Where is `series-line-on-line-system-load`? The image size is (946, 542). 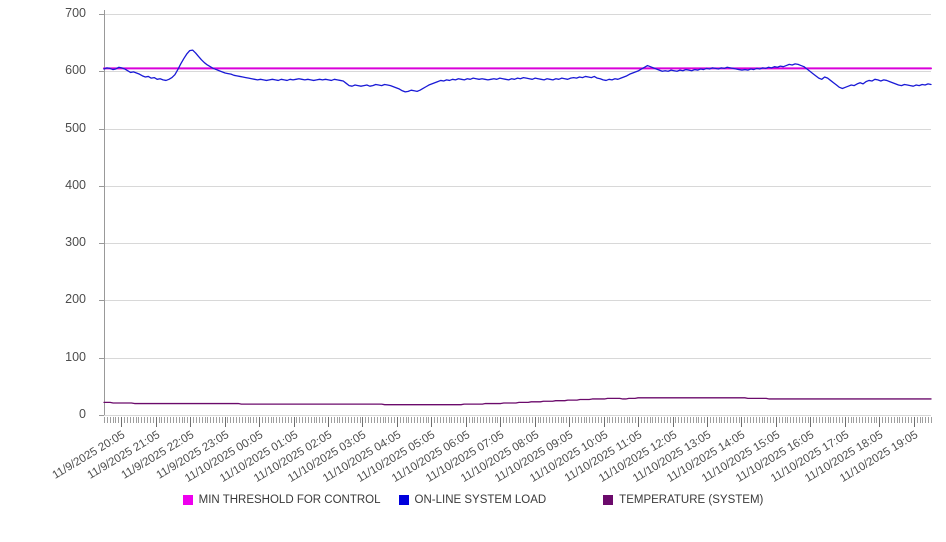 series-line-on-line-system-load is located at coordinates (517, 71).